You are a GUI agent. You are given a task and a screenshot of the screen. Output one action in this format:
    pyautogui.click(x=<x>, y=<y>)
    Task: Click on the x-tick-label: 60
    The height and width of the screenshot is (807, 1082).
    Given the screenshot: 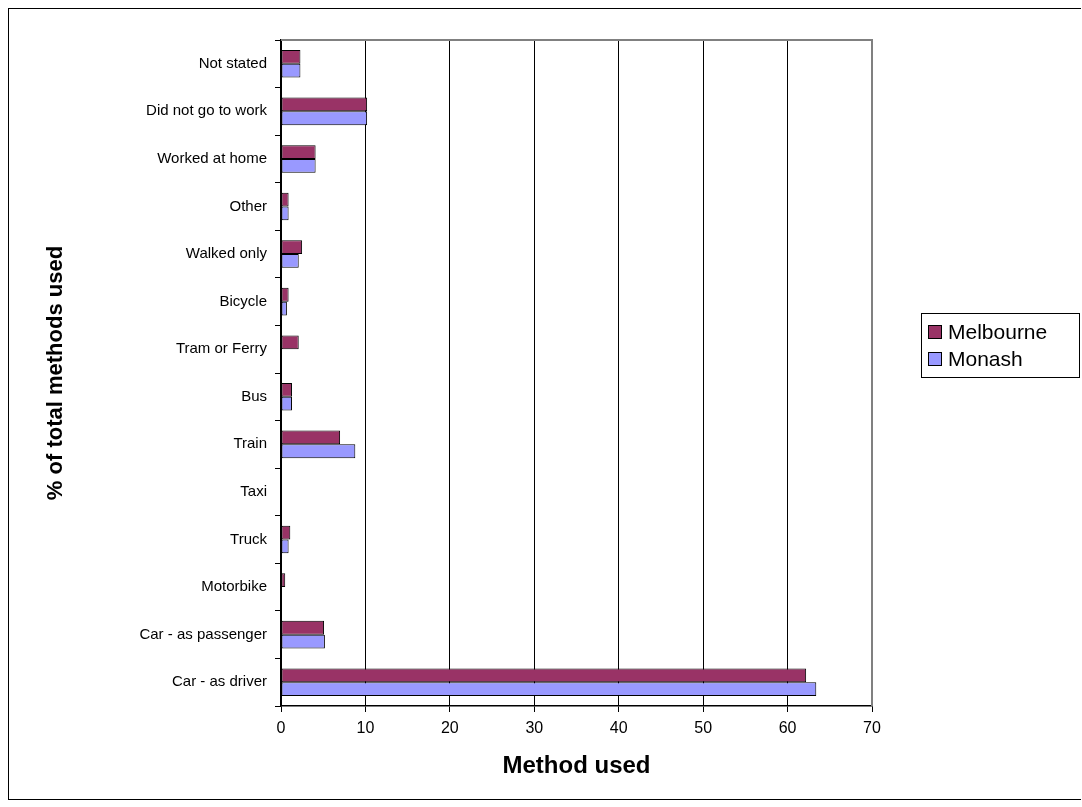 What is the action you would take?
    pyautogui.click(x=787, y=728)
    